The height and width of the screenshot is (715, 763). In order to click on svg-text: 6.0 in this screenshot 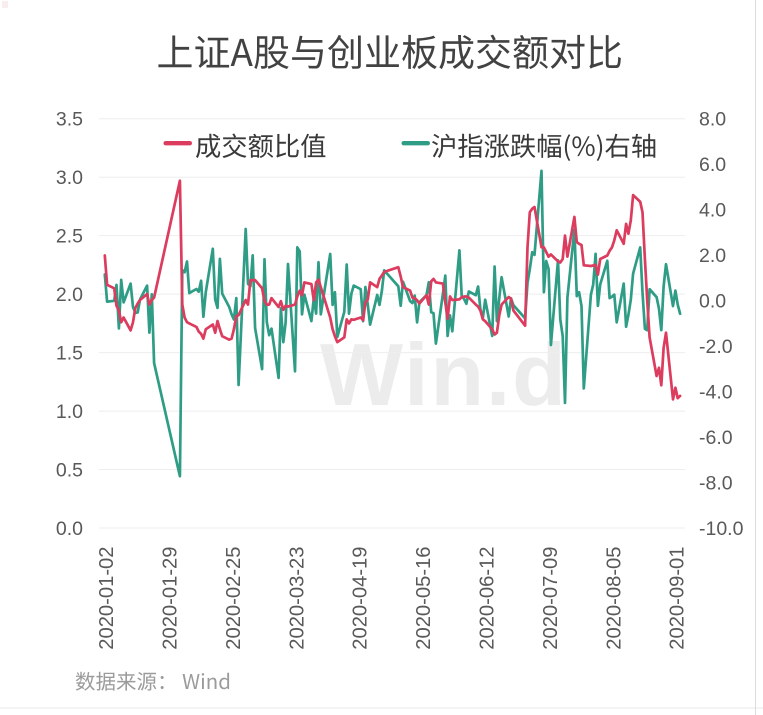, I will do `click(712, 165)`.